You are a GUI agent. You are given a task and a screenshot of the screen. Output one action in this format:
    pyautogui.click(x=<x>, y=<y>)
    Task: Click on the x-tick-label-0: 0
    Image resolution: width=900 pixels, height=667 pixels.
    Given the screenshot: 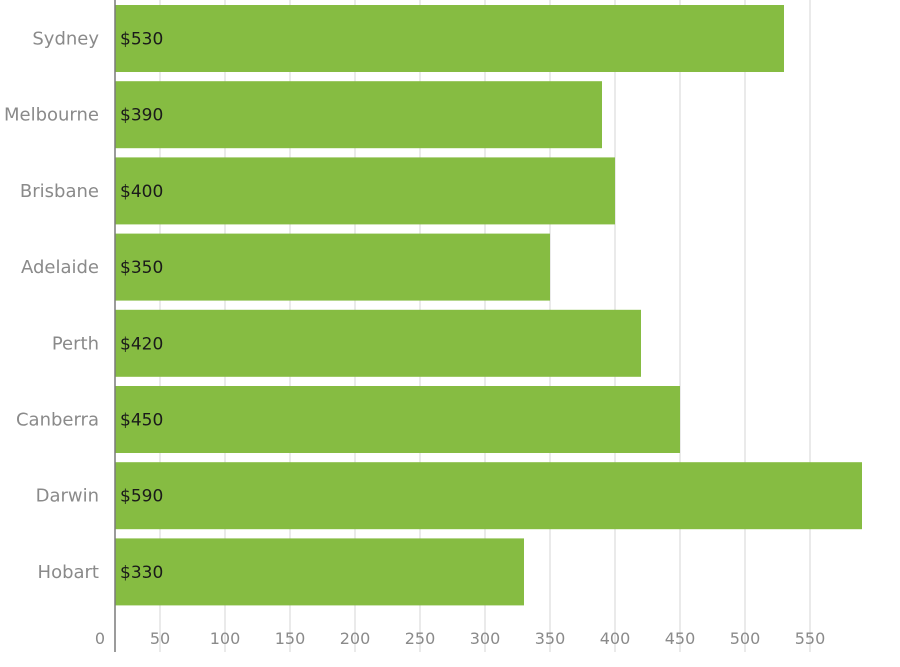 What is the action you would take?
    pyautogui.click(x=100, y=638)
    